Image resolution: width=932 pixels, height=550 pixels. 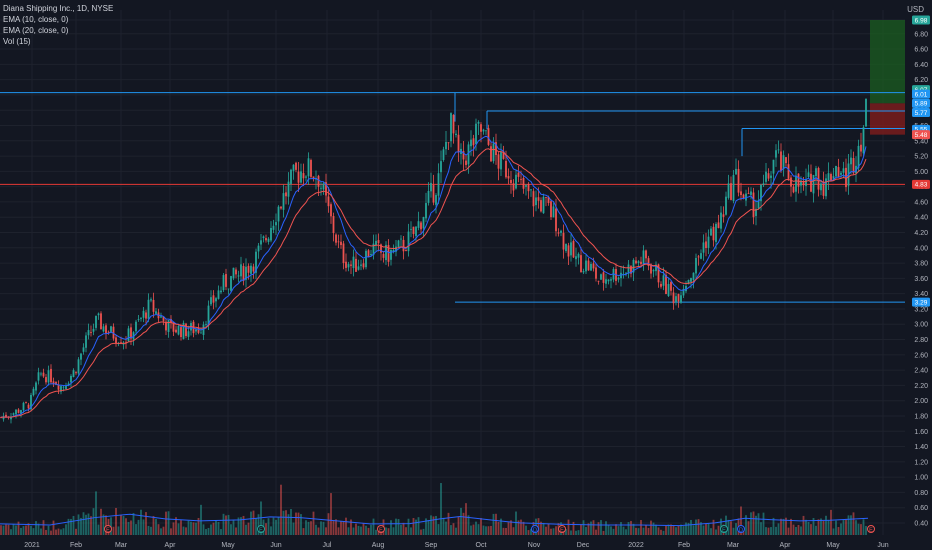 I want to click on price-badge: 3.29, so click(x=921, y=302).